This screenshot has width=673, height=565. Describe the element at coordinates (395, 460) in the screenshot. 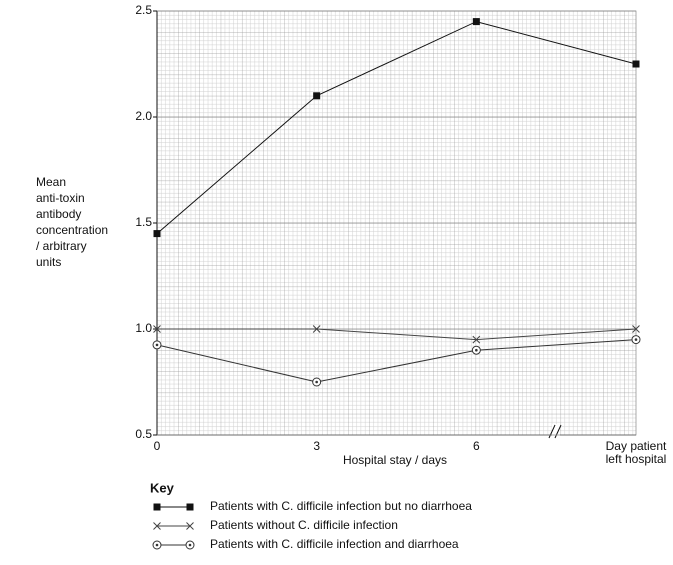

I see `x-axis-label: Hospital stay / days` at that location.